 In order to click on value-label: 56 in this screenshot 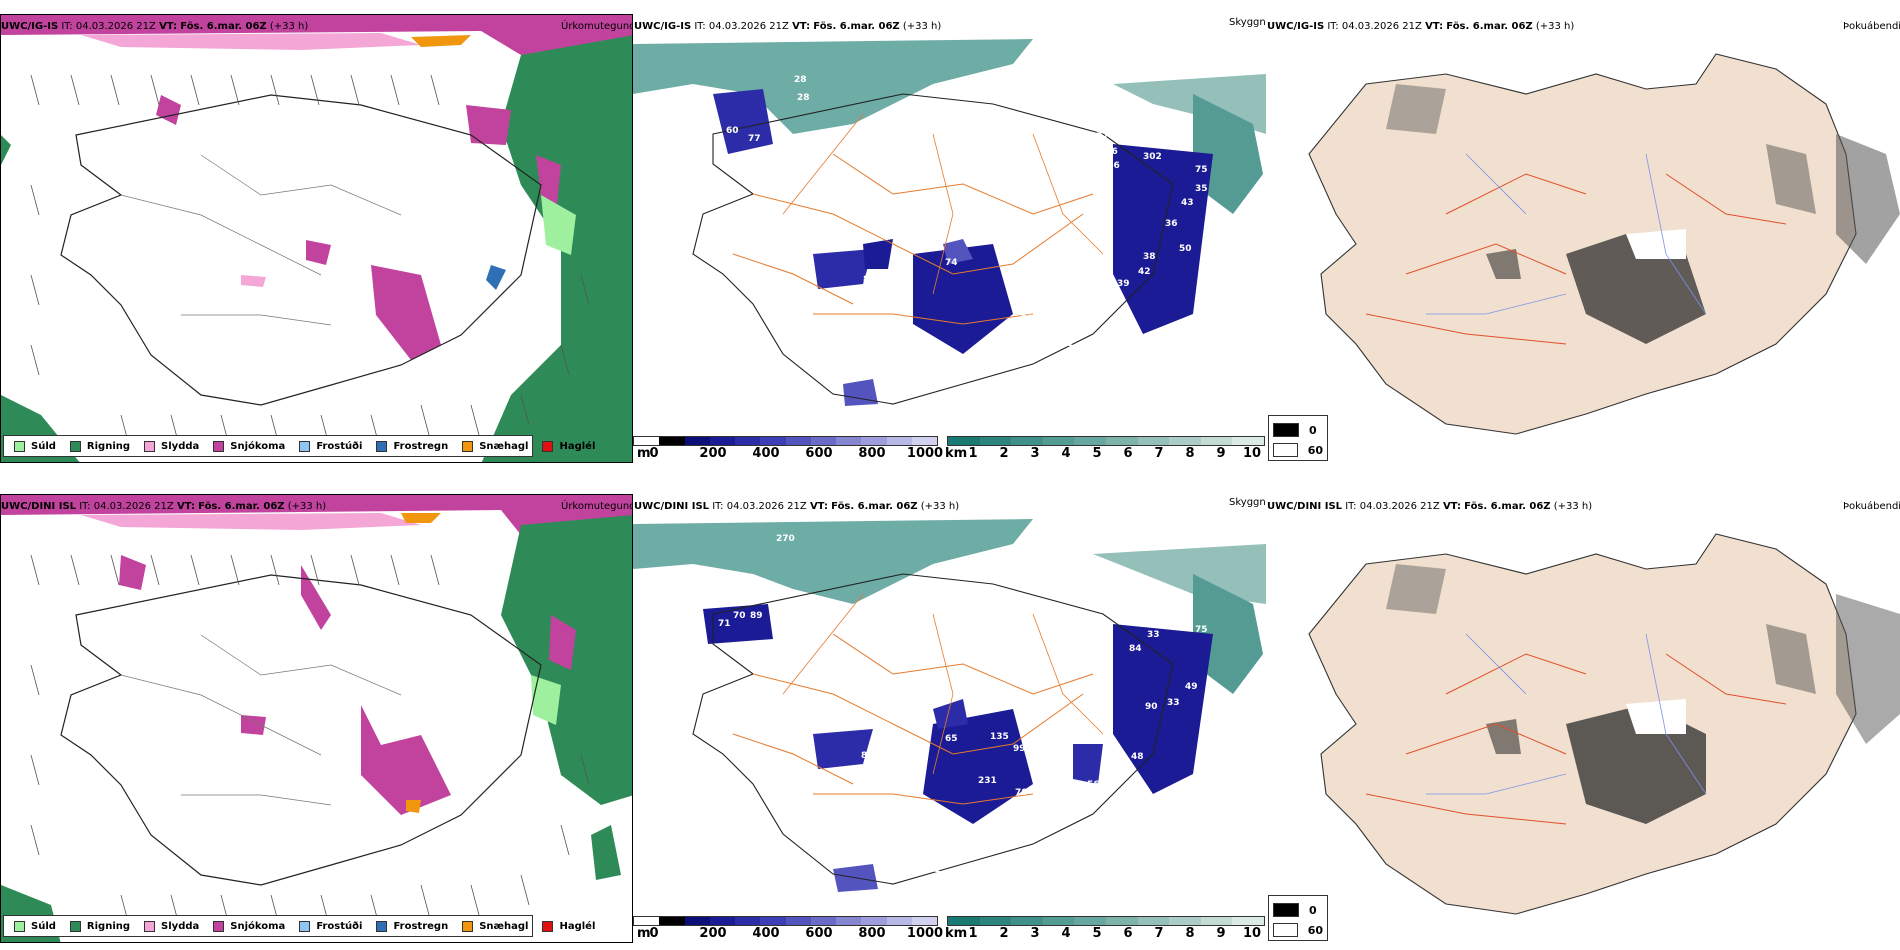, I will do `click(1093, 785)`.